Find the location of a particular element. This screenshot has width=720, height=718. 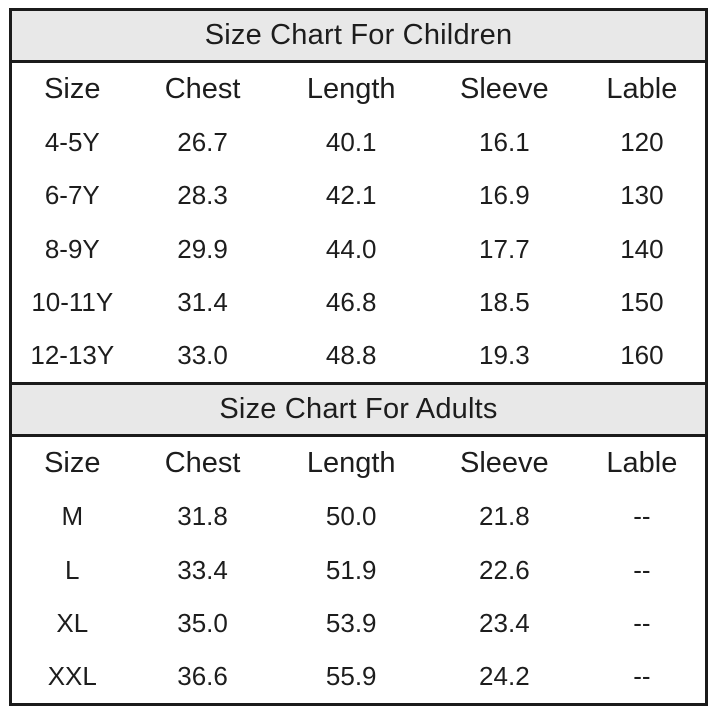

table-row: 8-9Y 29.9 44.0 17.7 140 is located at coordinates (358, 249).